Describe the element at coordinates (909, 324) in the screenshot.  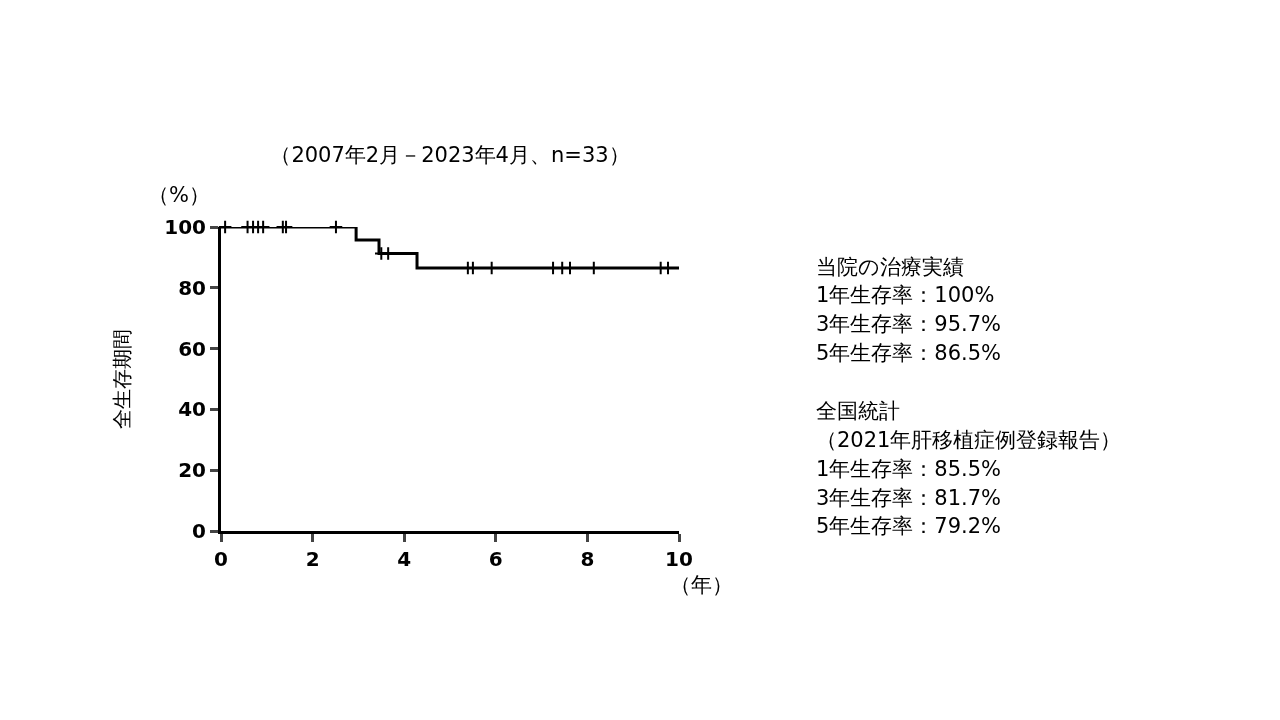
I see `text: 3年生存率：95.7%` at that location.